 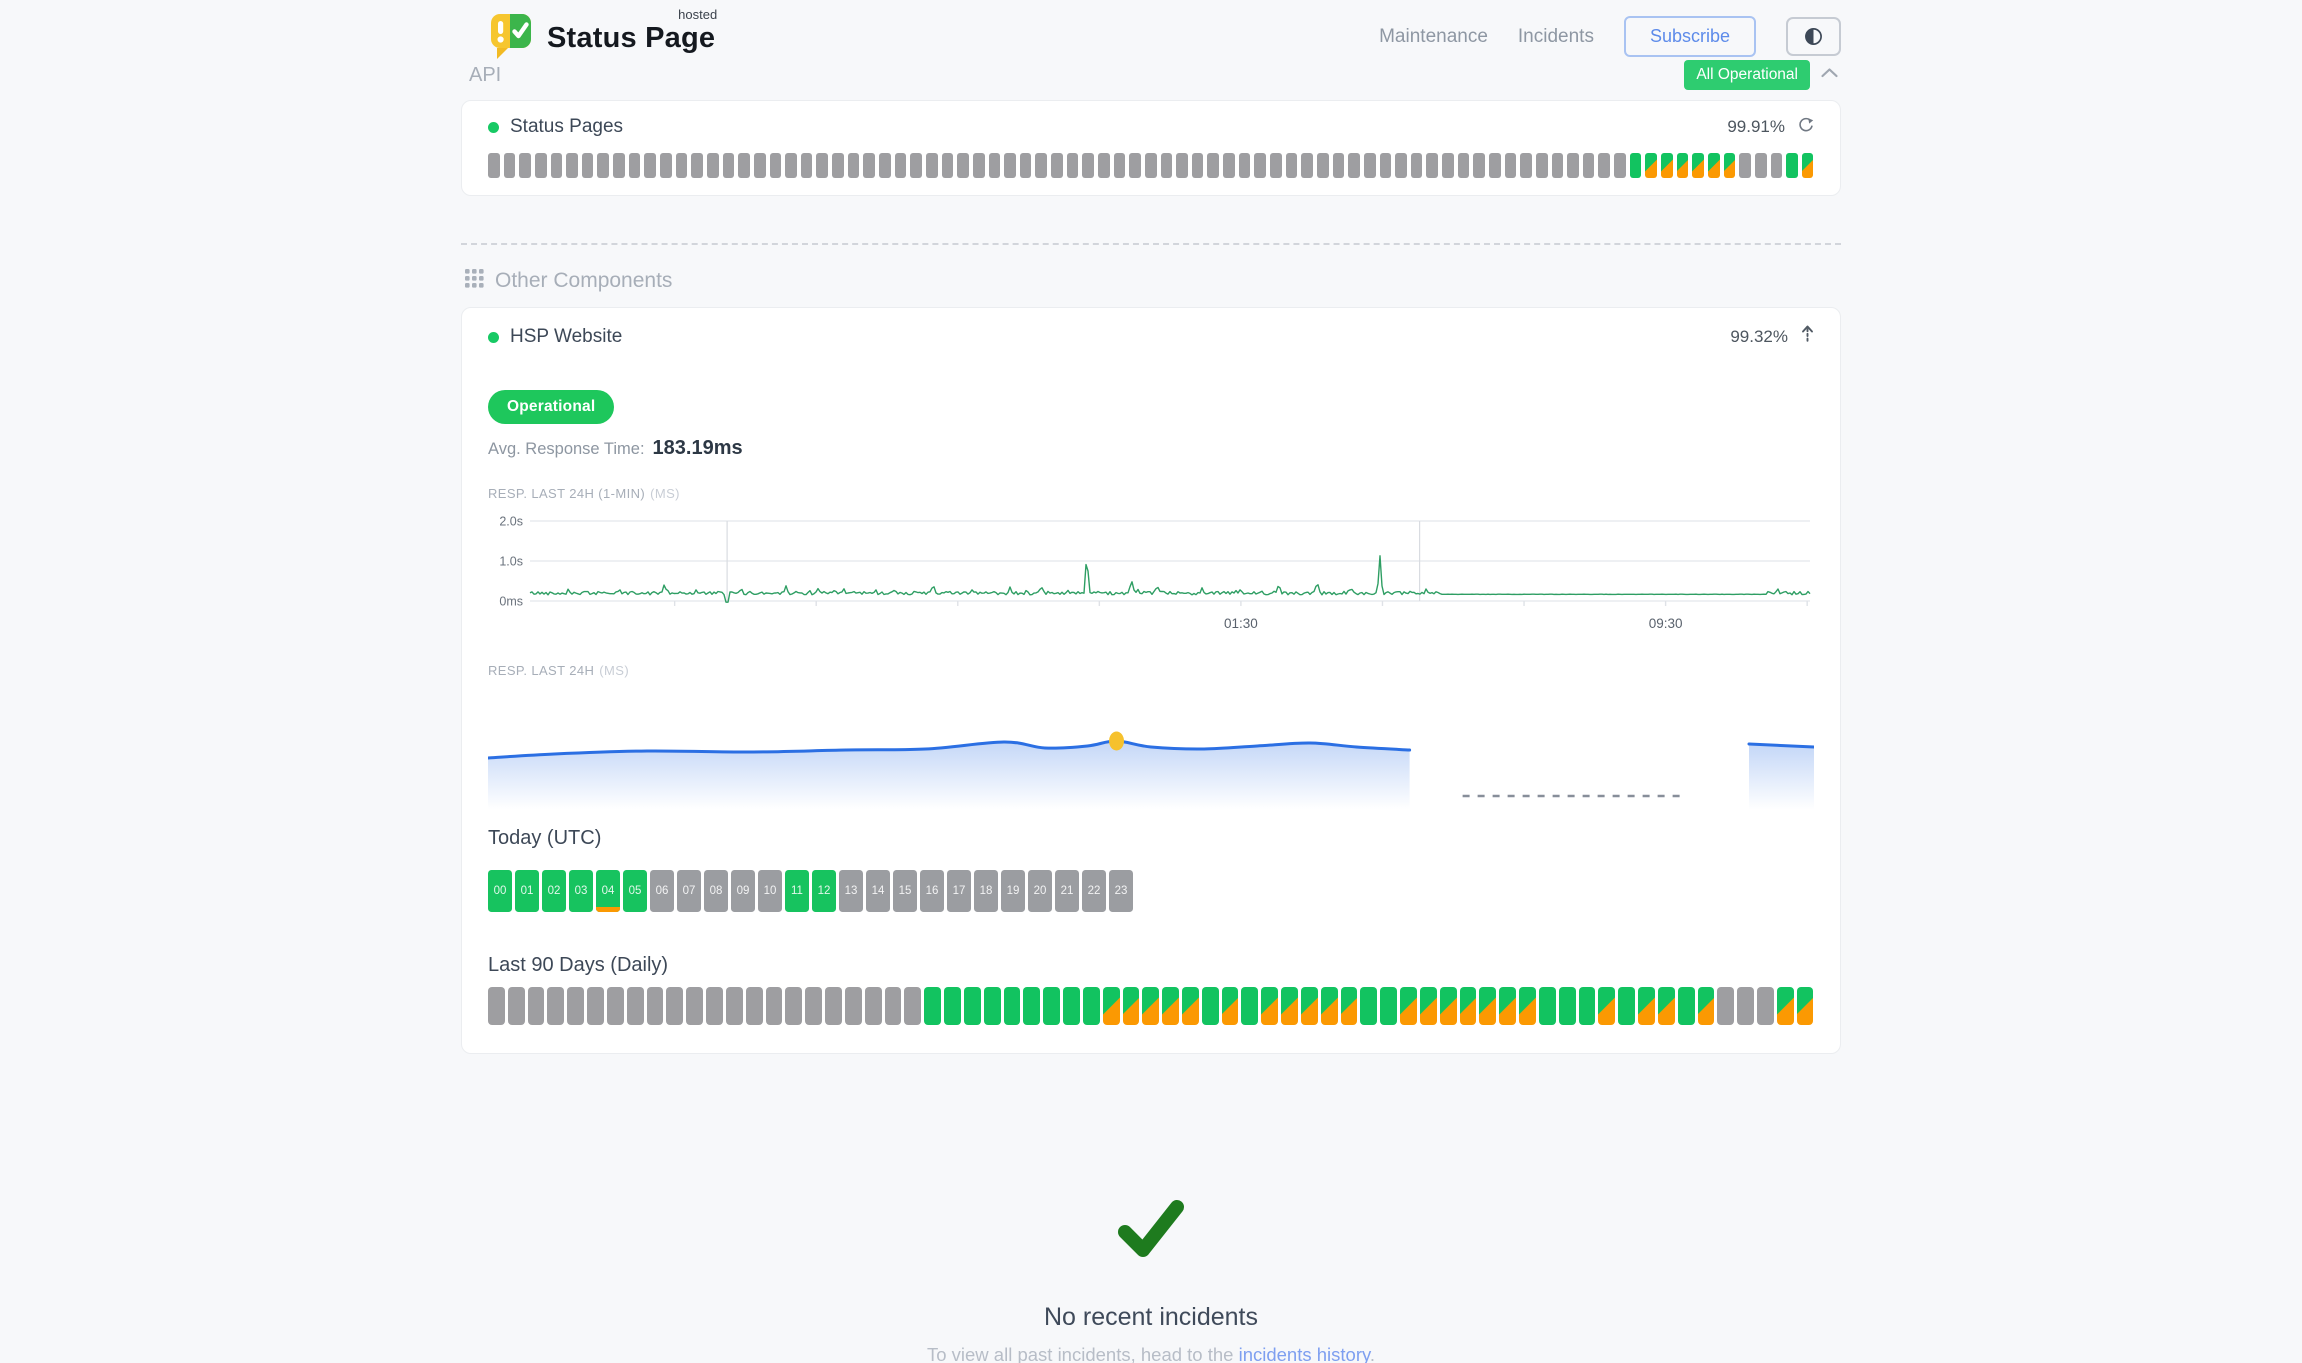 What do you see at coordinates (1807, 337) in the screenshot?
I see `collapse-arrow-up-icon` at bounding box center [1807, 337].